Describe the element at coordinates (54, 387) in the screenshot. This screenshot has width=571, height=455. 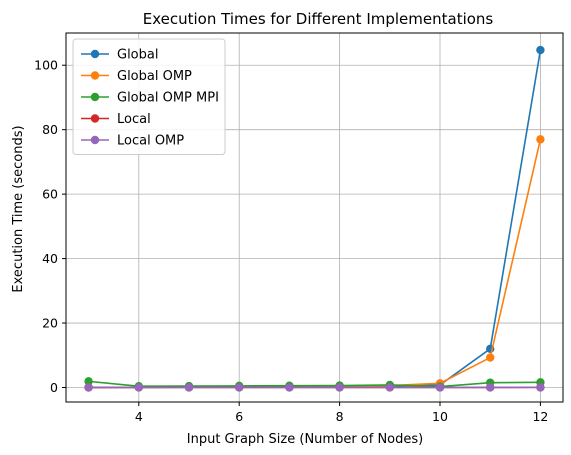
I see `y-tick-label: 0` at that location.